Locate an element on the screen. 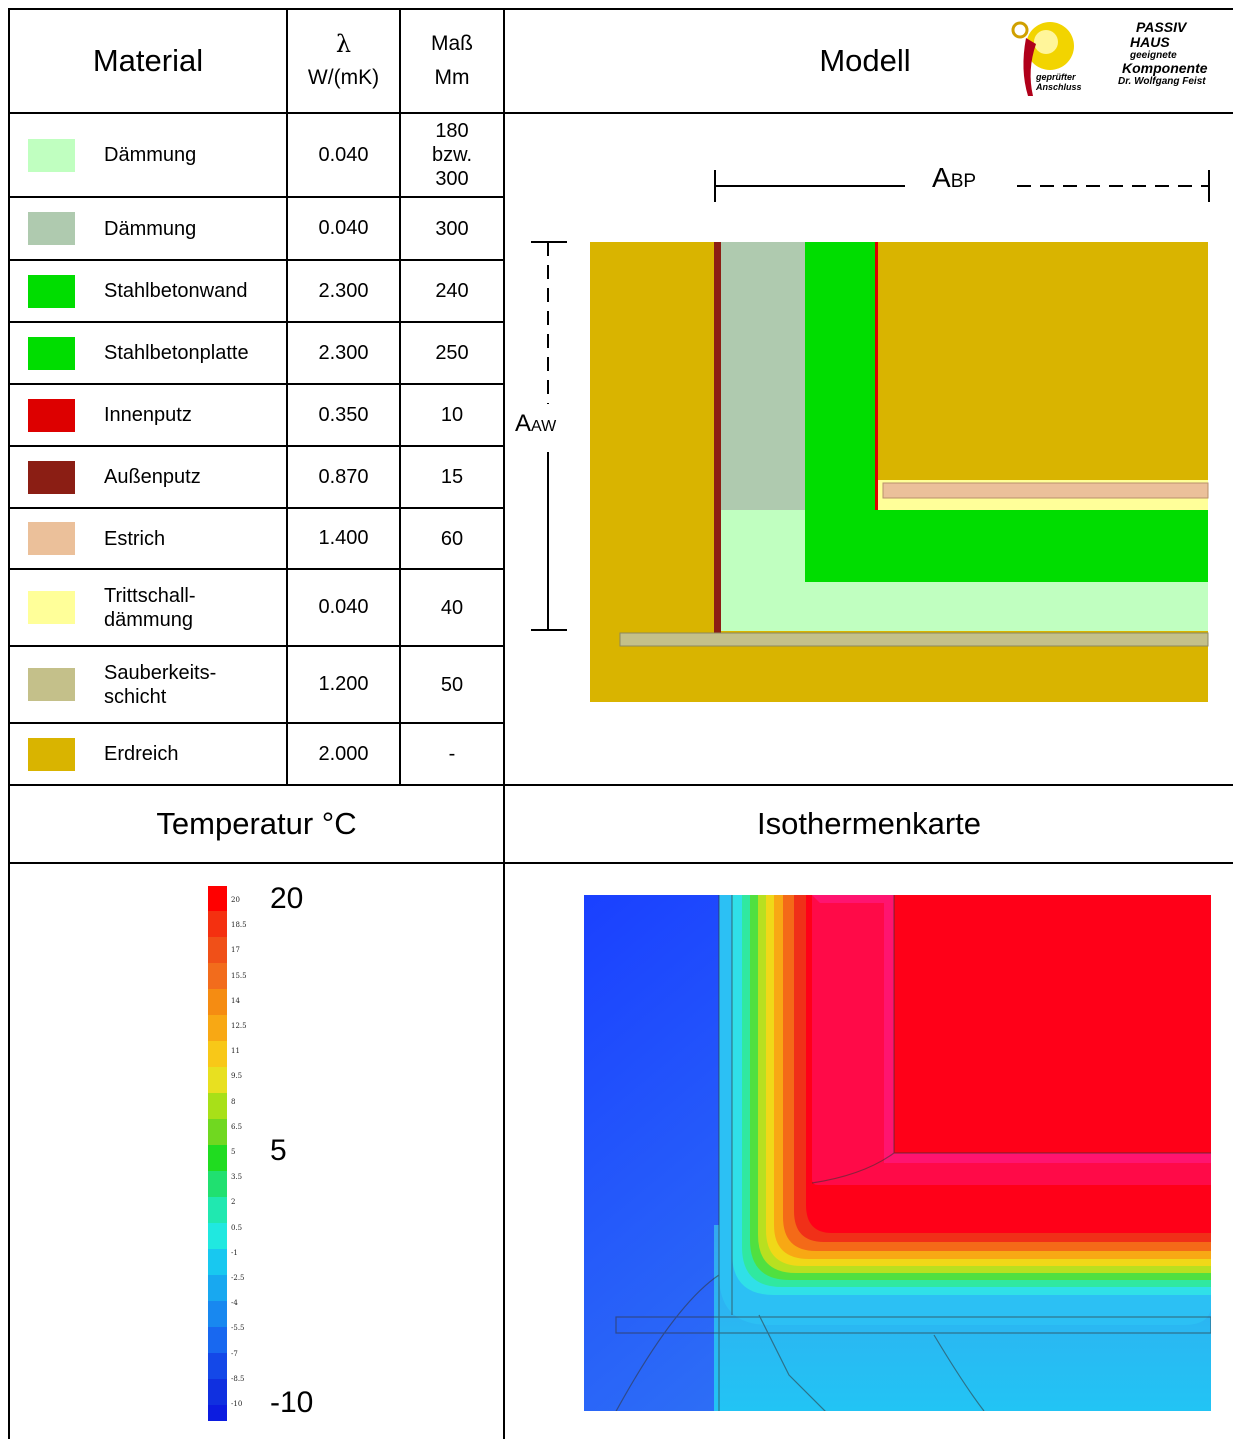  section-isotherm-title: Isothermenkarte is located at coordinates (869, 823).